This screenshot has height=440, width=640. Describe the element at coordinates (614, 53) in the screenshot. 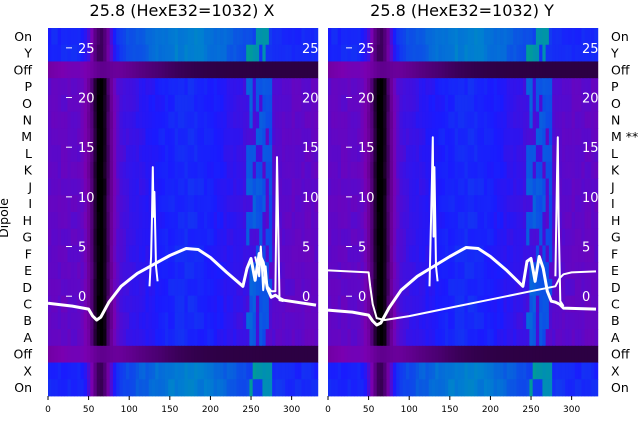

I see `row-label: Y` at that location.